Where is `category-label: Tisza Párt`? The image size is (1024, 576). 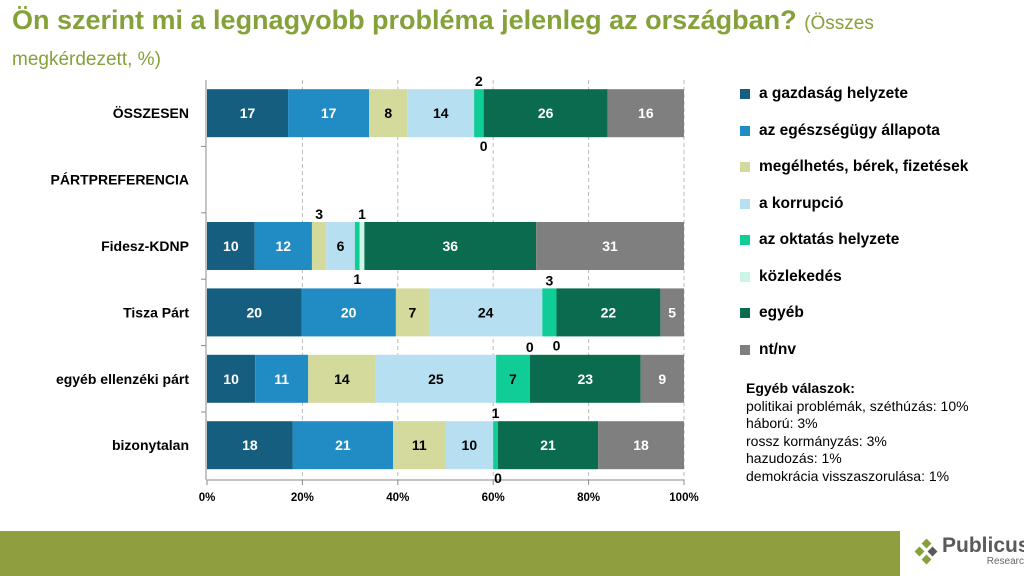 category-label: Tisza Párt is located at coordinates (156, 312).